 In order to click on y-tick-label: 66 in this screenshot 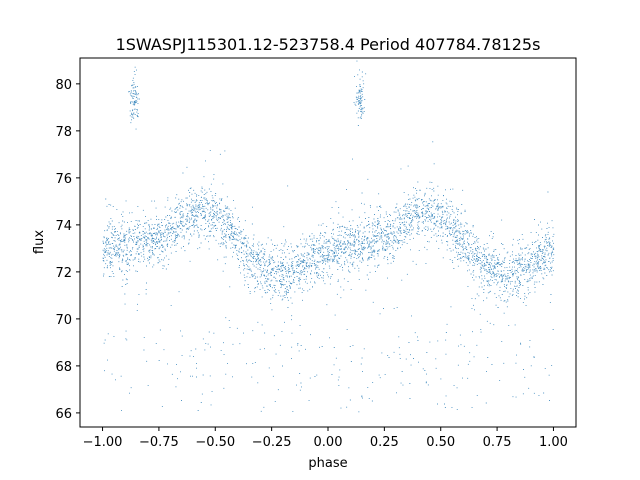, I will do `click(63, 414)`.